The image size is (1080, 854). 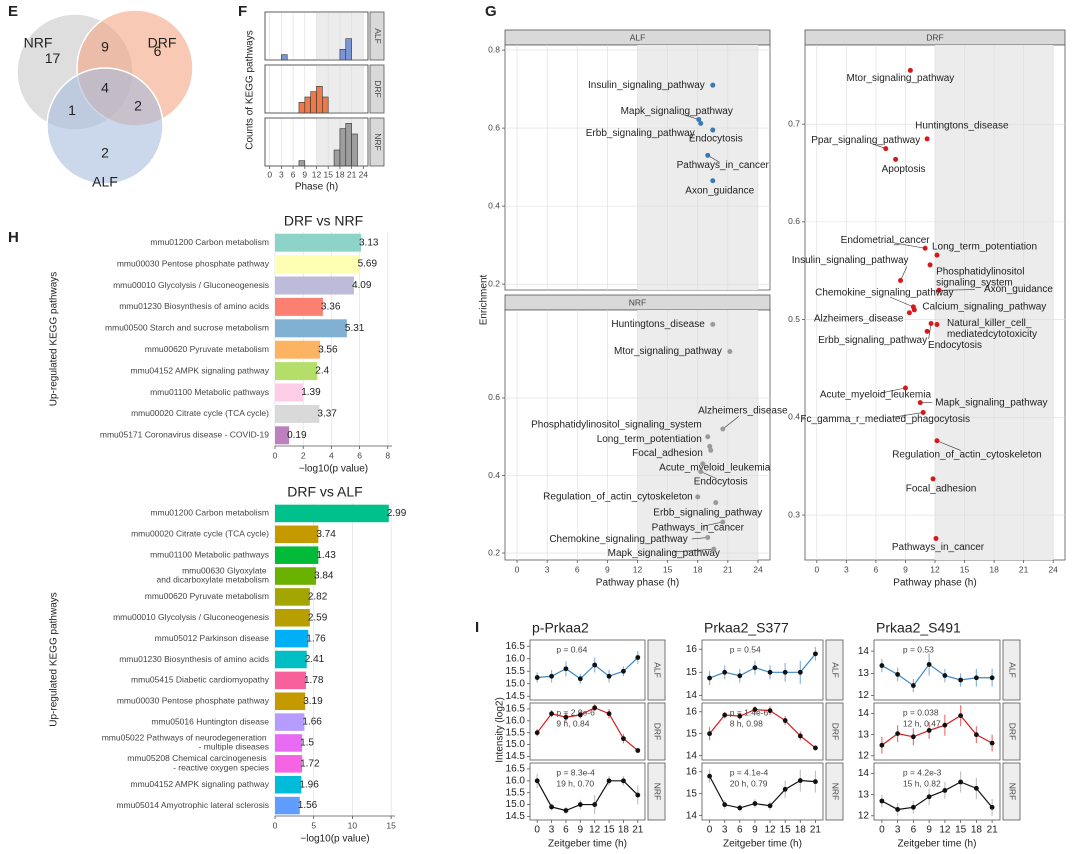 I want to click on stat-annotation: p = 0.64, so click(x=571, y=649).